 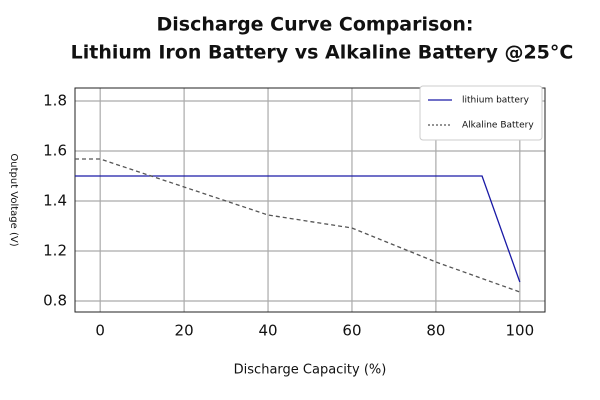 I want to click on x-axis-label: Discharge Capacity (%), so click(x=310, y=370).